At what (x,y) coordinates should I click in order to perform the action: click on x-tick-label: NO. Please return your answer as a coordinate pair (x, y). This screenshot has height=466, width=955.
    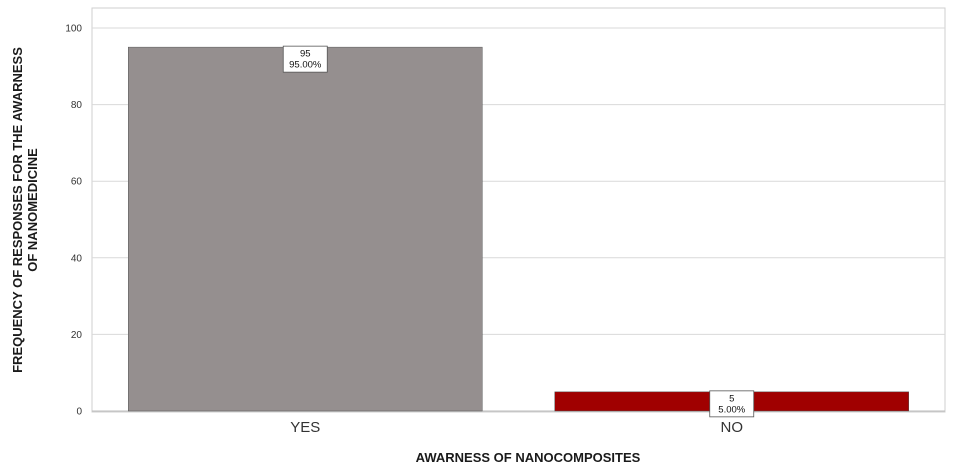
    Looking at the image, I should click on (732, 427).